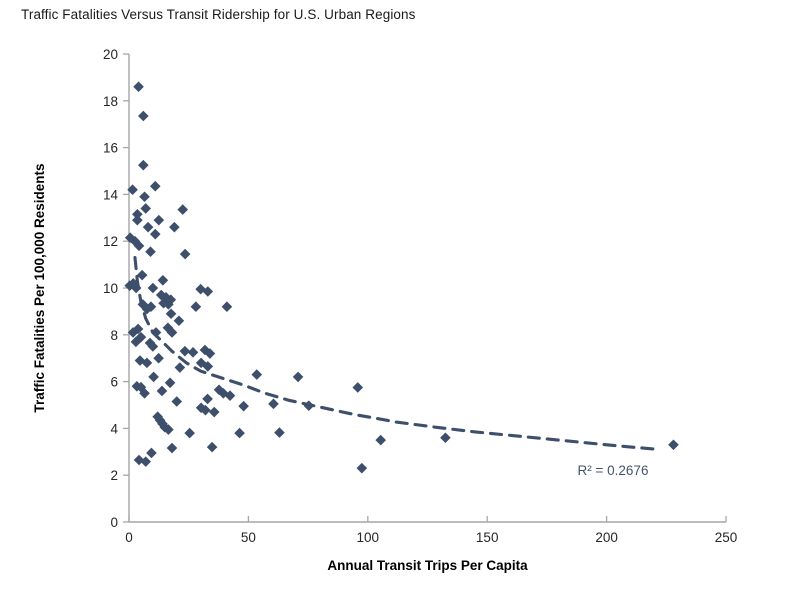 This screenshot has height=596, width=800. Describe the element at coordinates (129, 537) in the screenshot. I see `x-tick-label: 0` at that location.